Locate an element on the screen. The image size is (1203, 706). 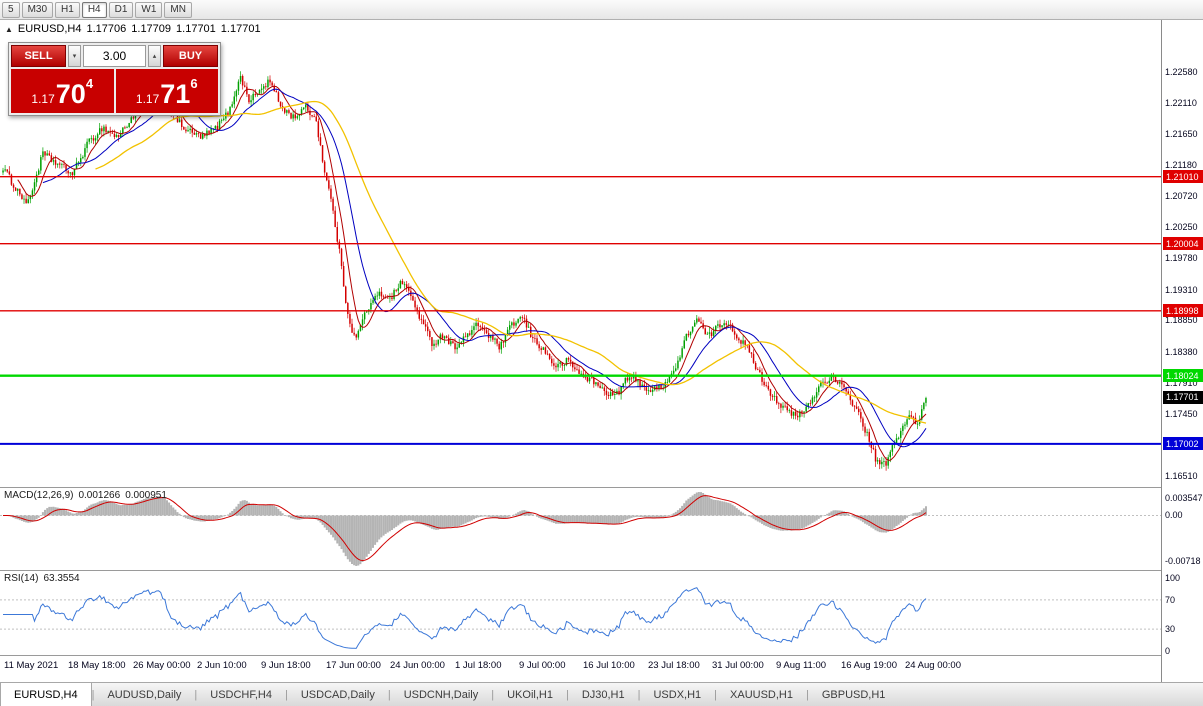
timeframe-button-mn: MN is located at coordinates (178, 9).